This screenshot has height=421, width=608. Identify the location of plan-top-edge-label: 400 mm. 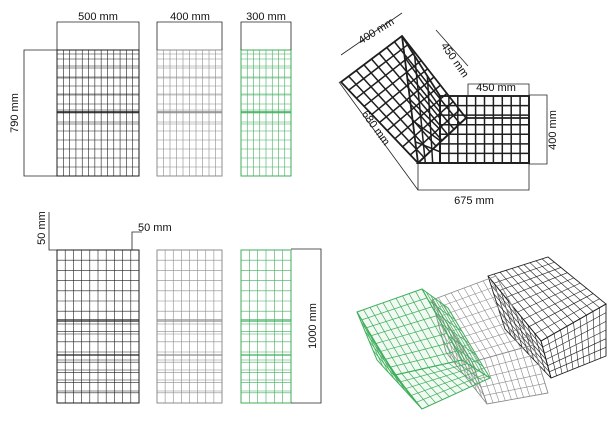
(376, 31).